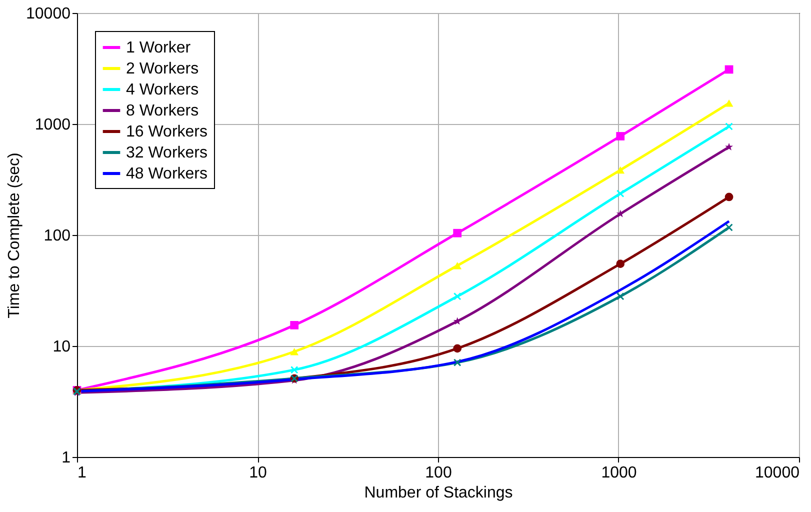 Image resolution: width=811 pixels, height=512 pixels. I want to click on x-tick-label: 1000, so click(619, 473).